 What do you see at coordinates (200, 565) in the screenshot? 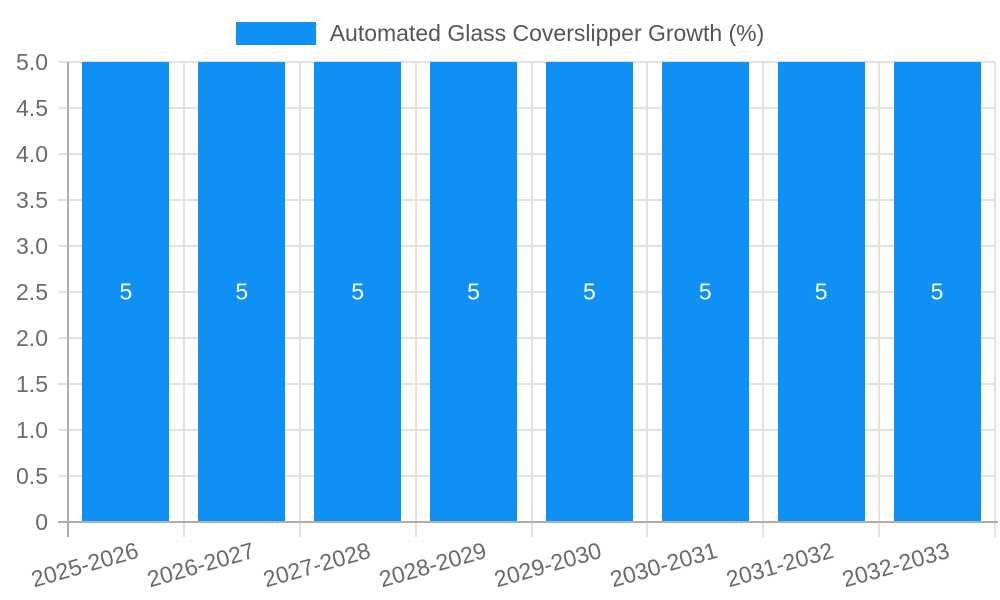
I see `x-tick-label: 2026-2027` at bounding box center [200, 565].